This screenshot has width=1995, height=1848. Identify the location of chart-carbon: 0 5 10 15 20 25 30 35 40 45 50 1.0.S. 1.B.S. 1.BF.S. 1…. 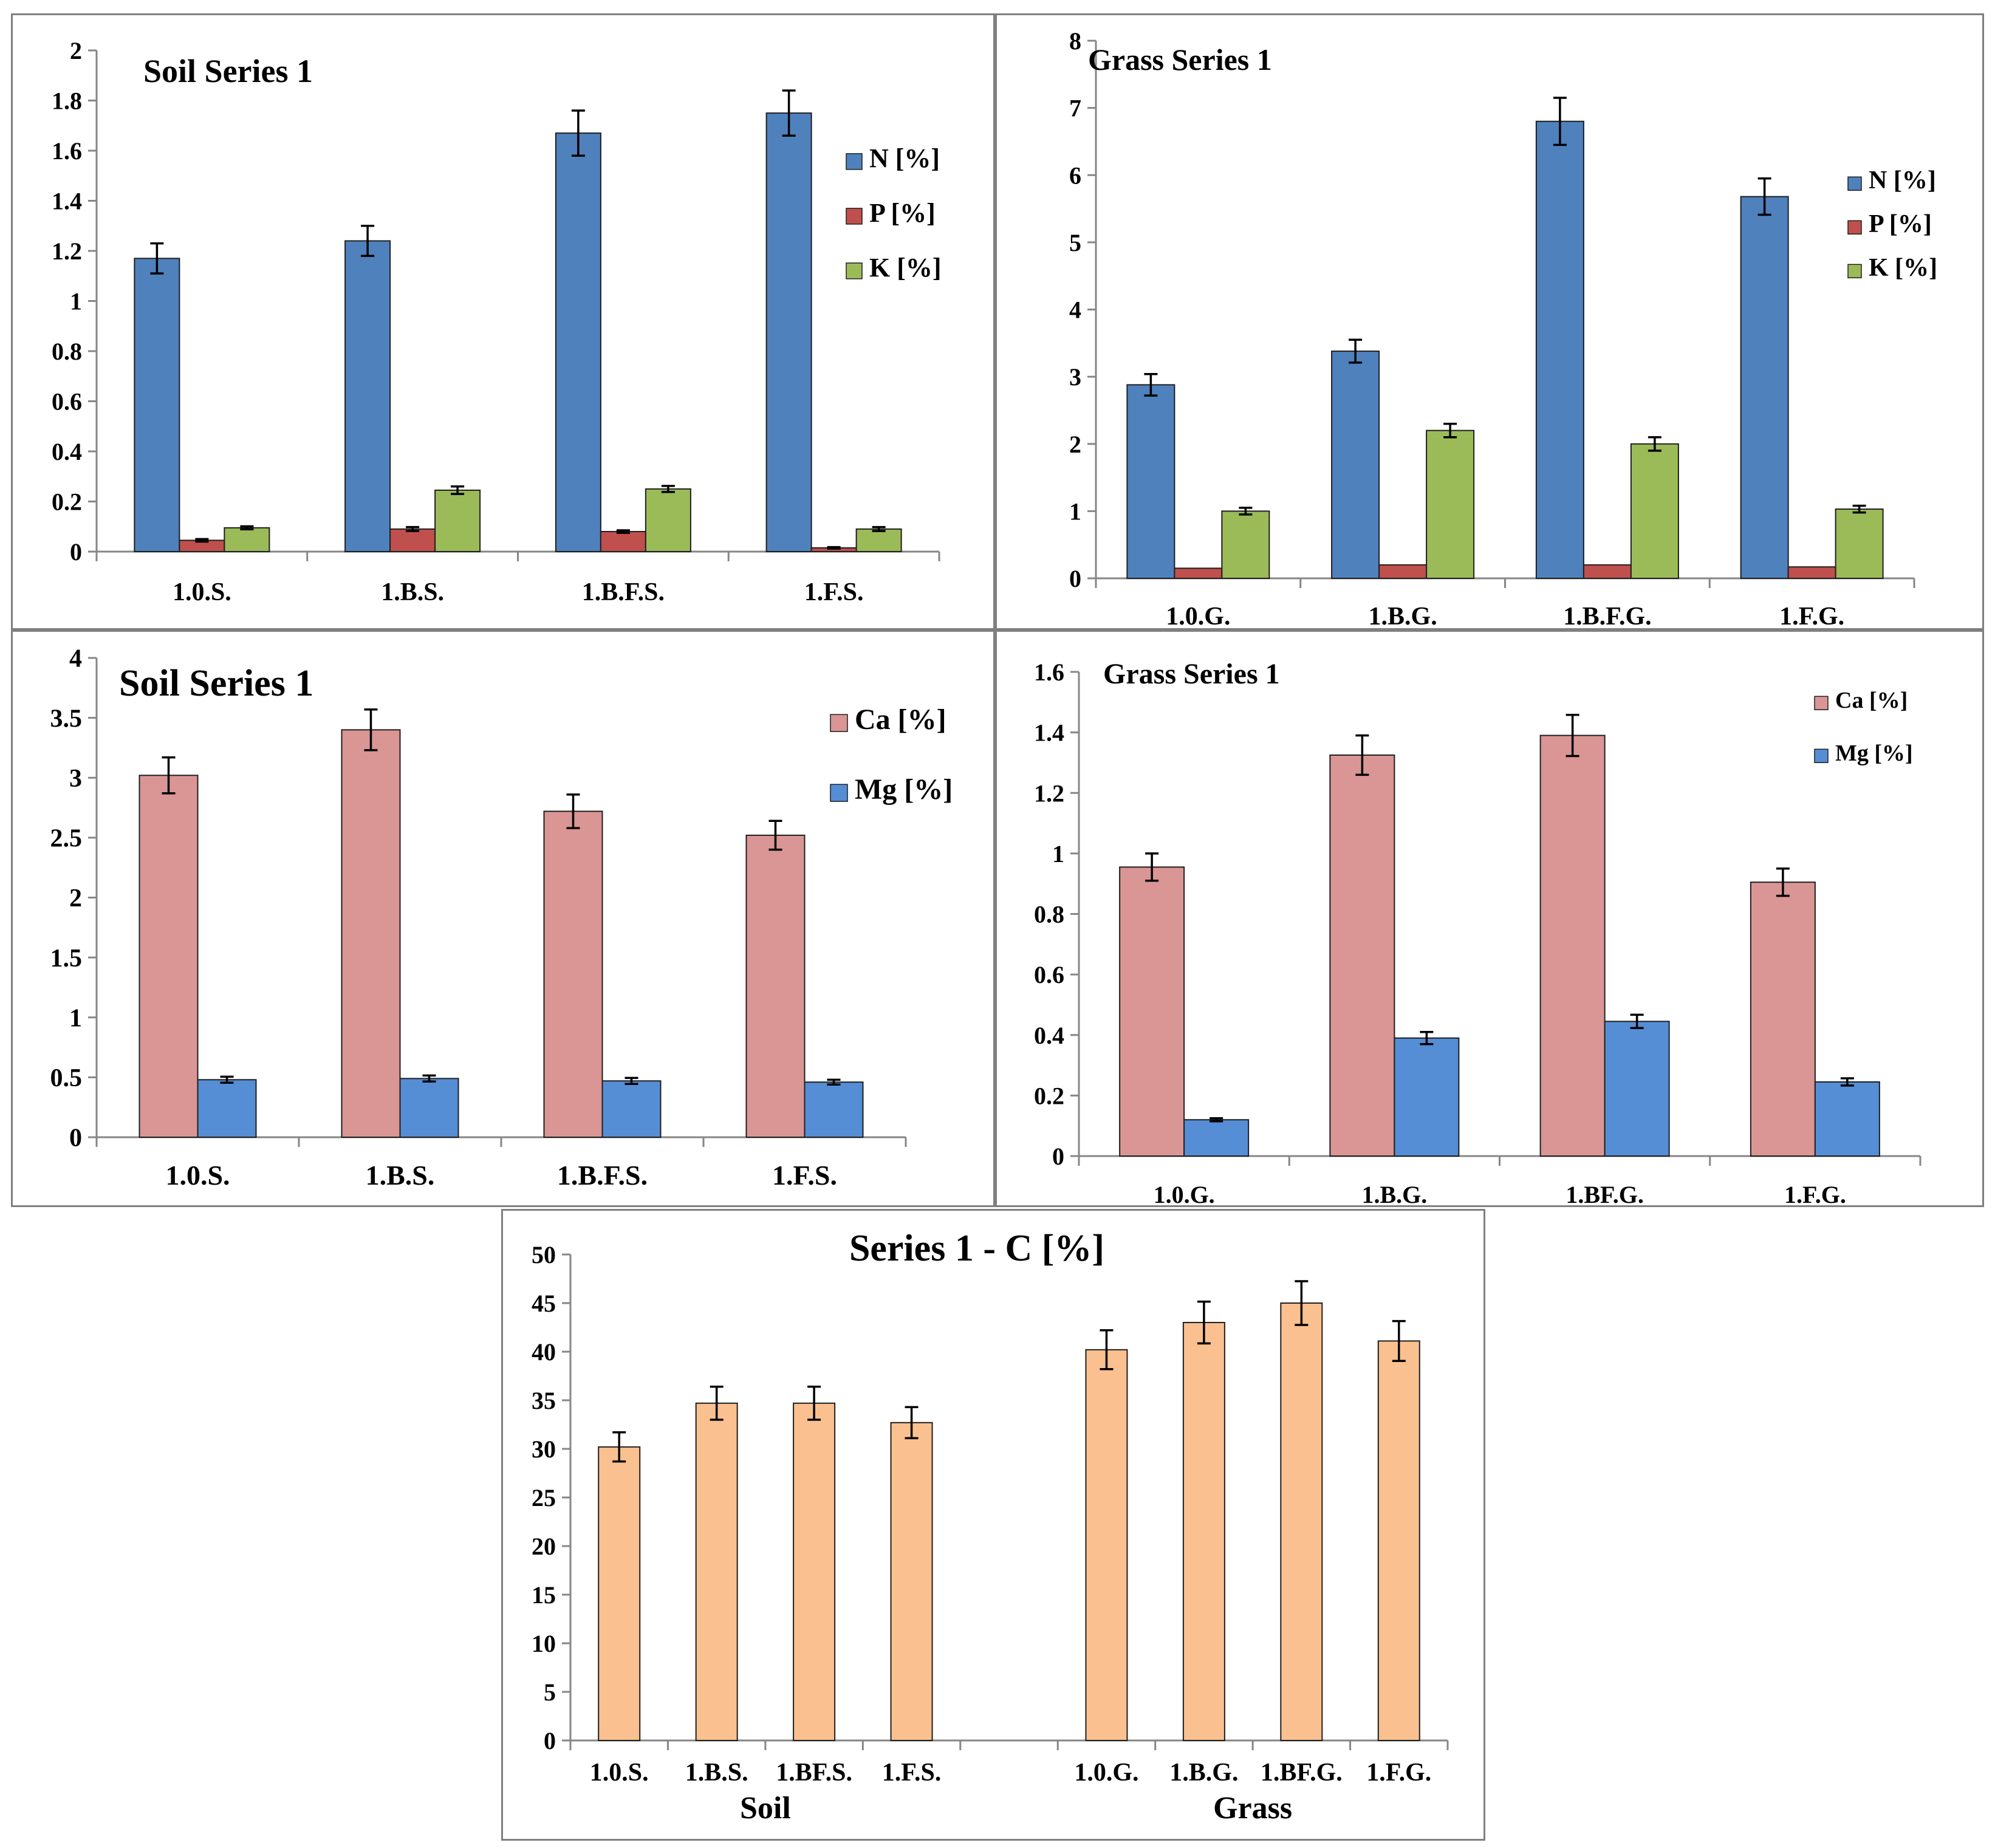
(991, 1527).